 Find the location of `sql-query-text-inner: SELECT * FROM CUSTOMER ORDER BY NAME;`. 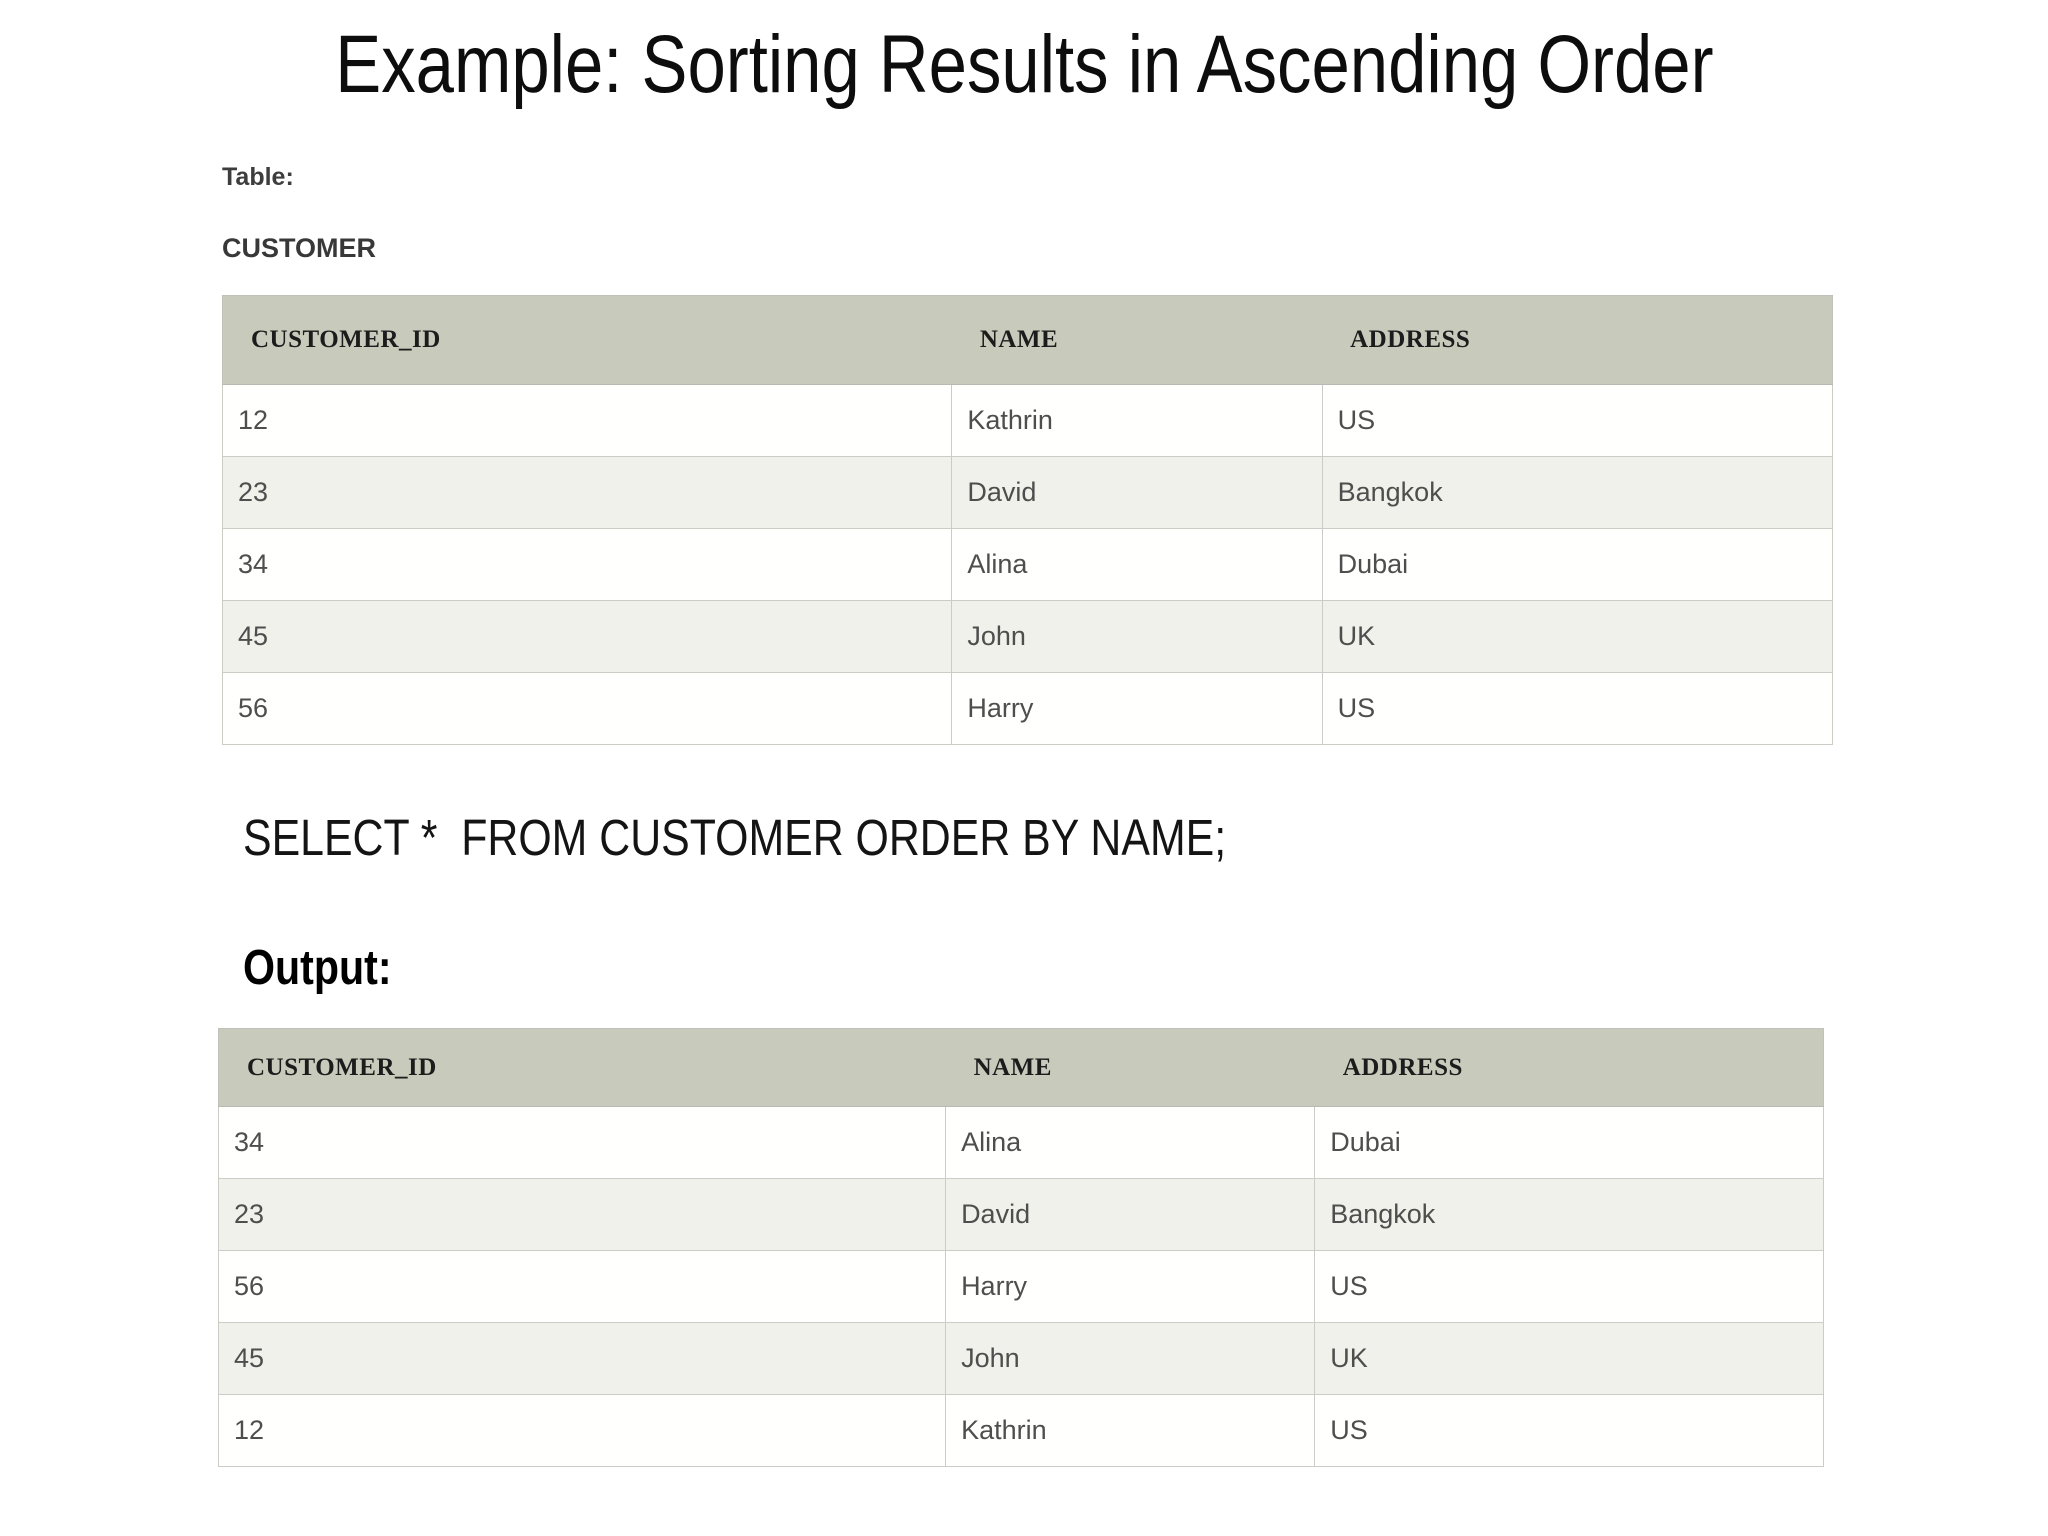

sql-query-text-inner: SELECT * FROM CUSTOMER ORDER BY NAME; is located at coordinates (735, 837).